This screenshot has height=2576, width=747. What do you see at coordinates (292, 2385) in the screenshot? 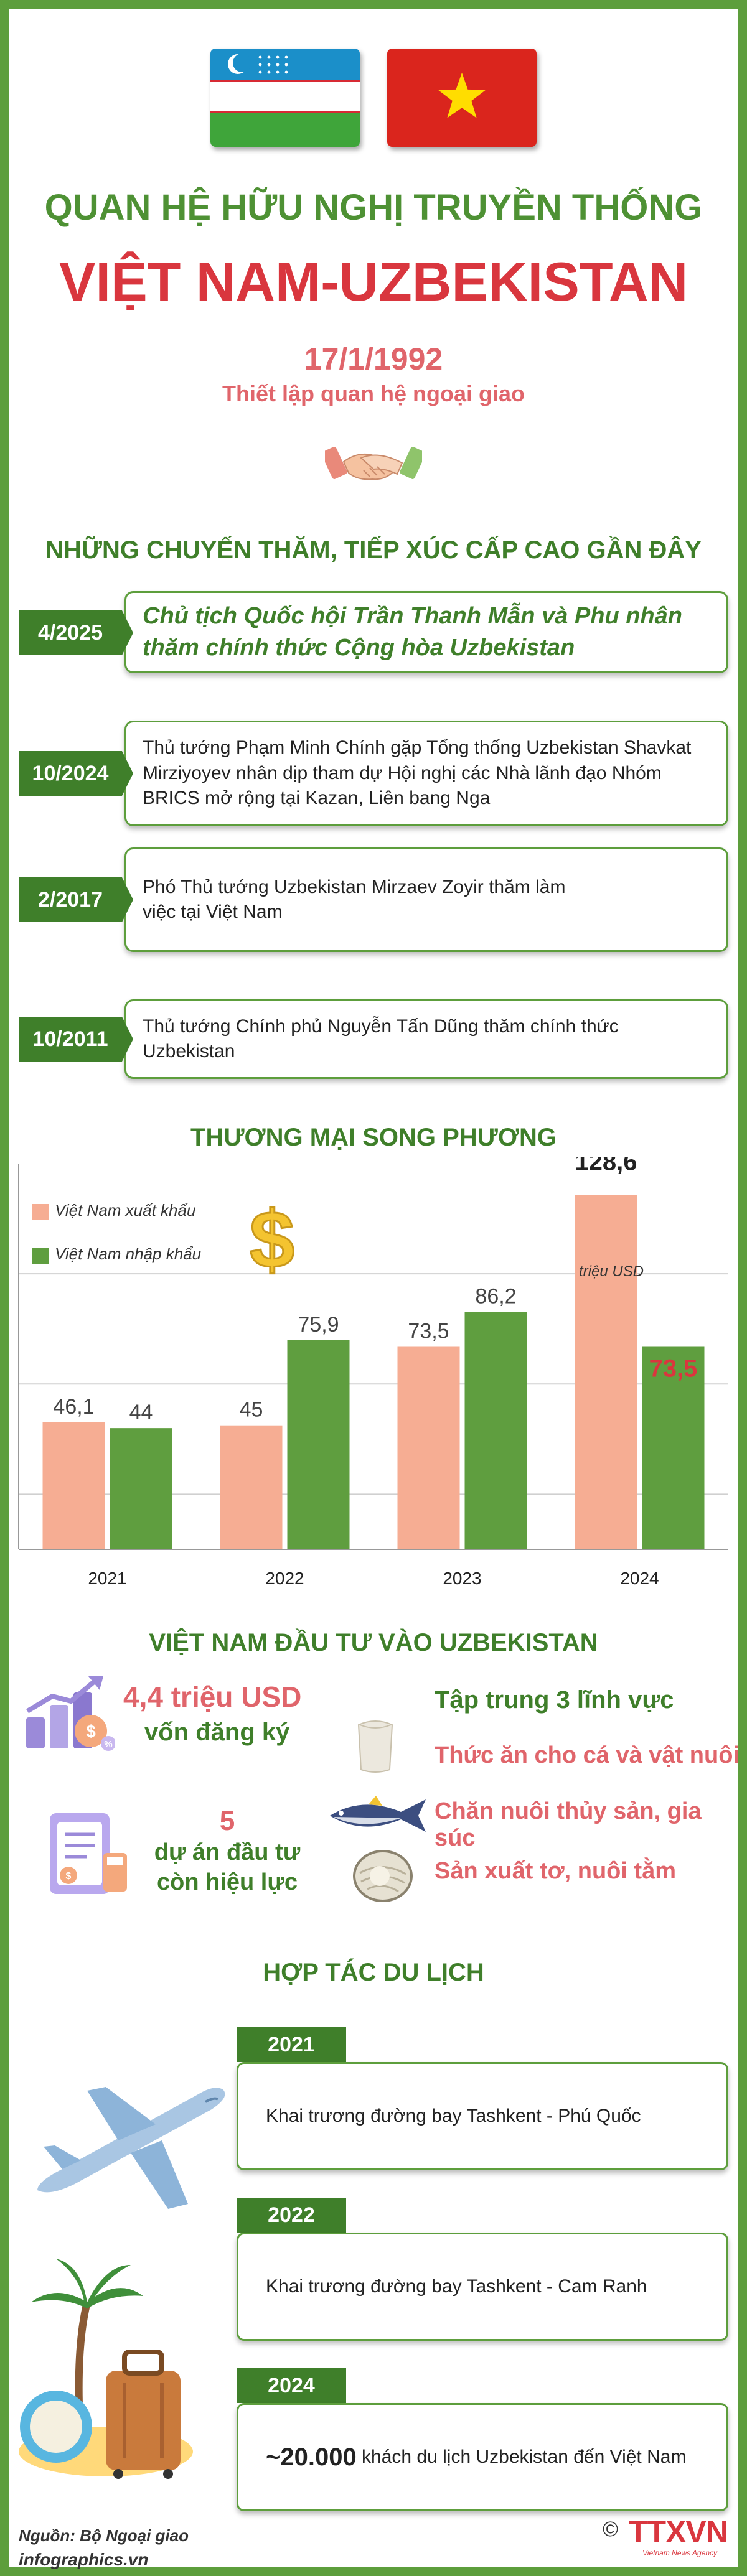
I see `tourism-year-tab: 2024` at bounding box center [292, 2385].